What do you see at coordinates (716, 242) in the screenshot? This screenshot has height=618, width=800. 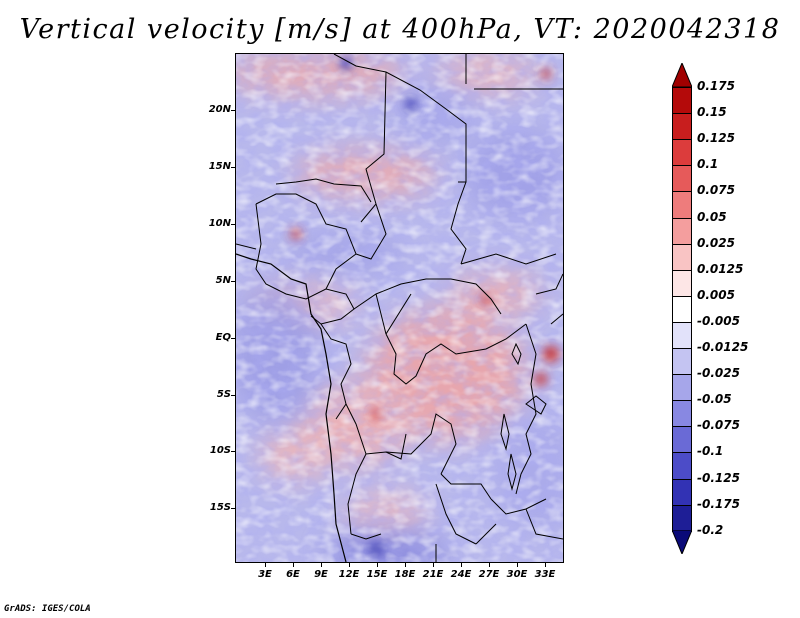 I see `colorbar-label: 0.025` at bounding box center [716, 242].